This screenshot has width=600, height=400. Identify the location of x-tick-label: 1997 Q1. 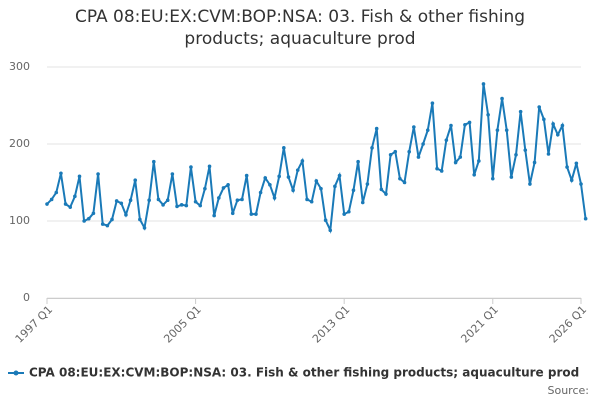
(34, 324).